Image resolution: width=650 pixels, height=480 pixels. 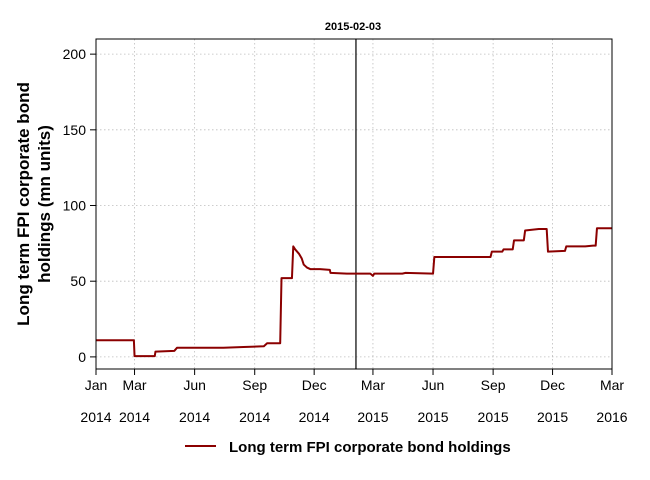 What do you see at coordinates (96, 385) in the screenshot?
I see `x-tick-label-month: Jan` at bounding box center [96, 385].